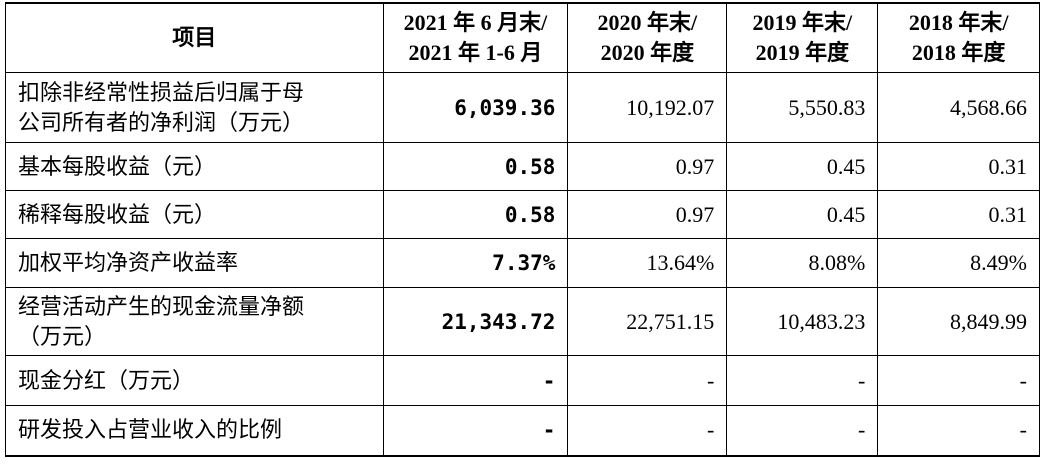 The width and height of the screenshot is (1054, 468). I want to click on data-row: 现金分红（万元） - - - -, so click(522, 380).